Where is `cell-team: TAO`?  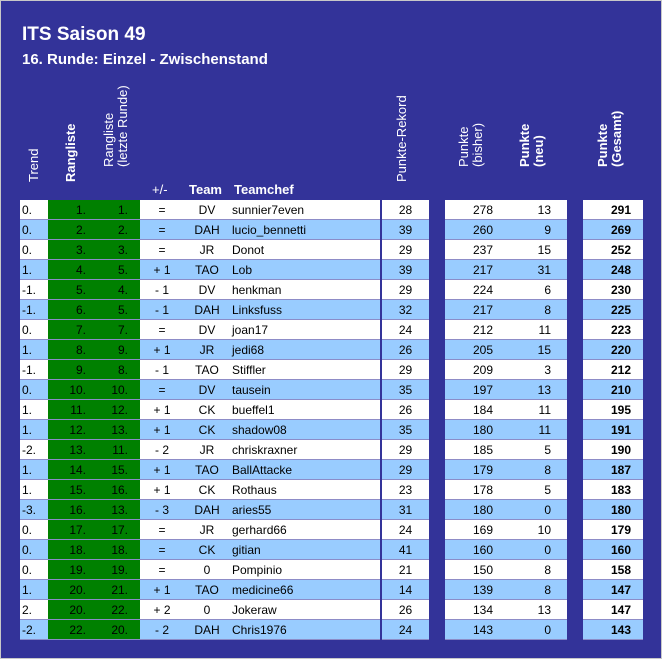
cell-team: TAO is located at coordinates (207, 590).